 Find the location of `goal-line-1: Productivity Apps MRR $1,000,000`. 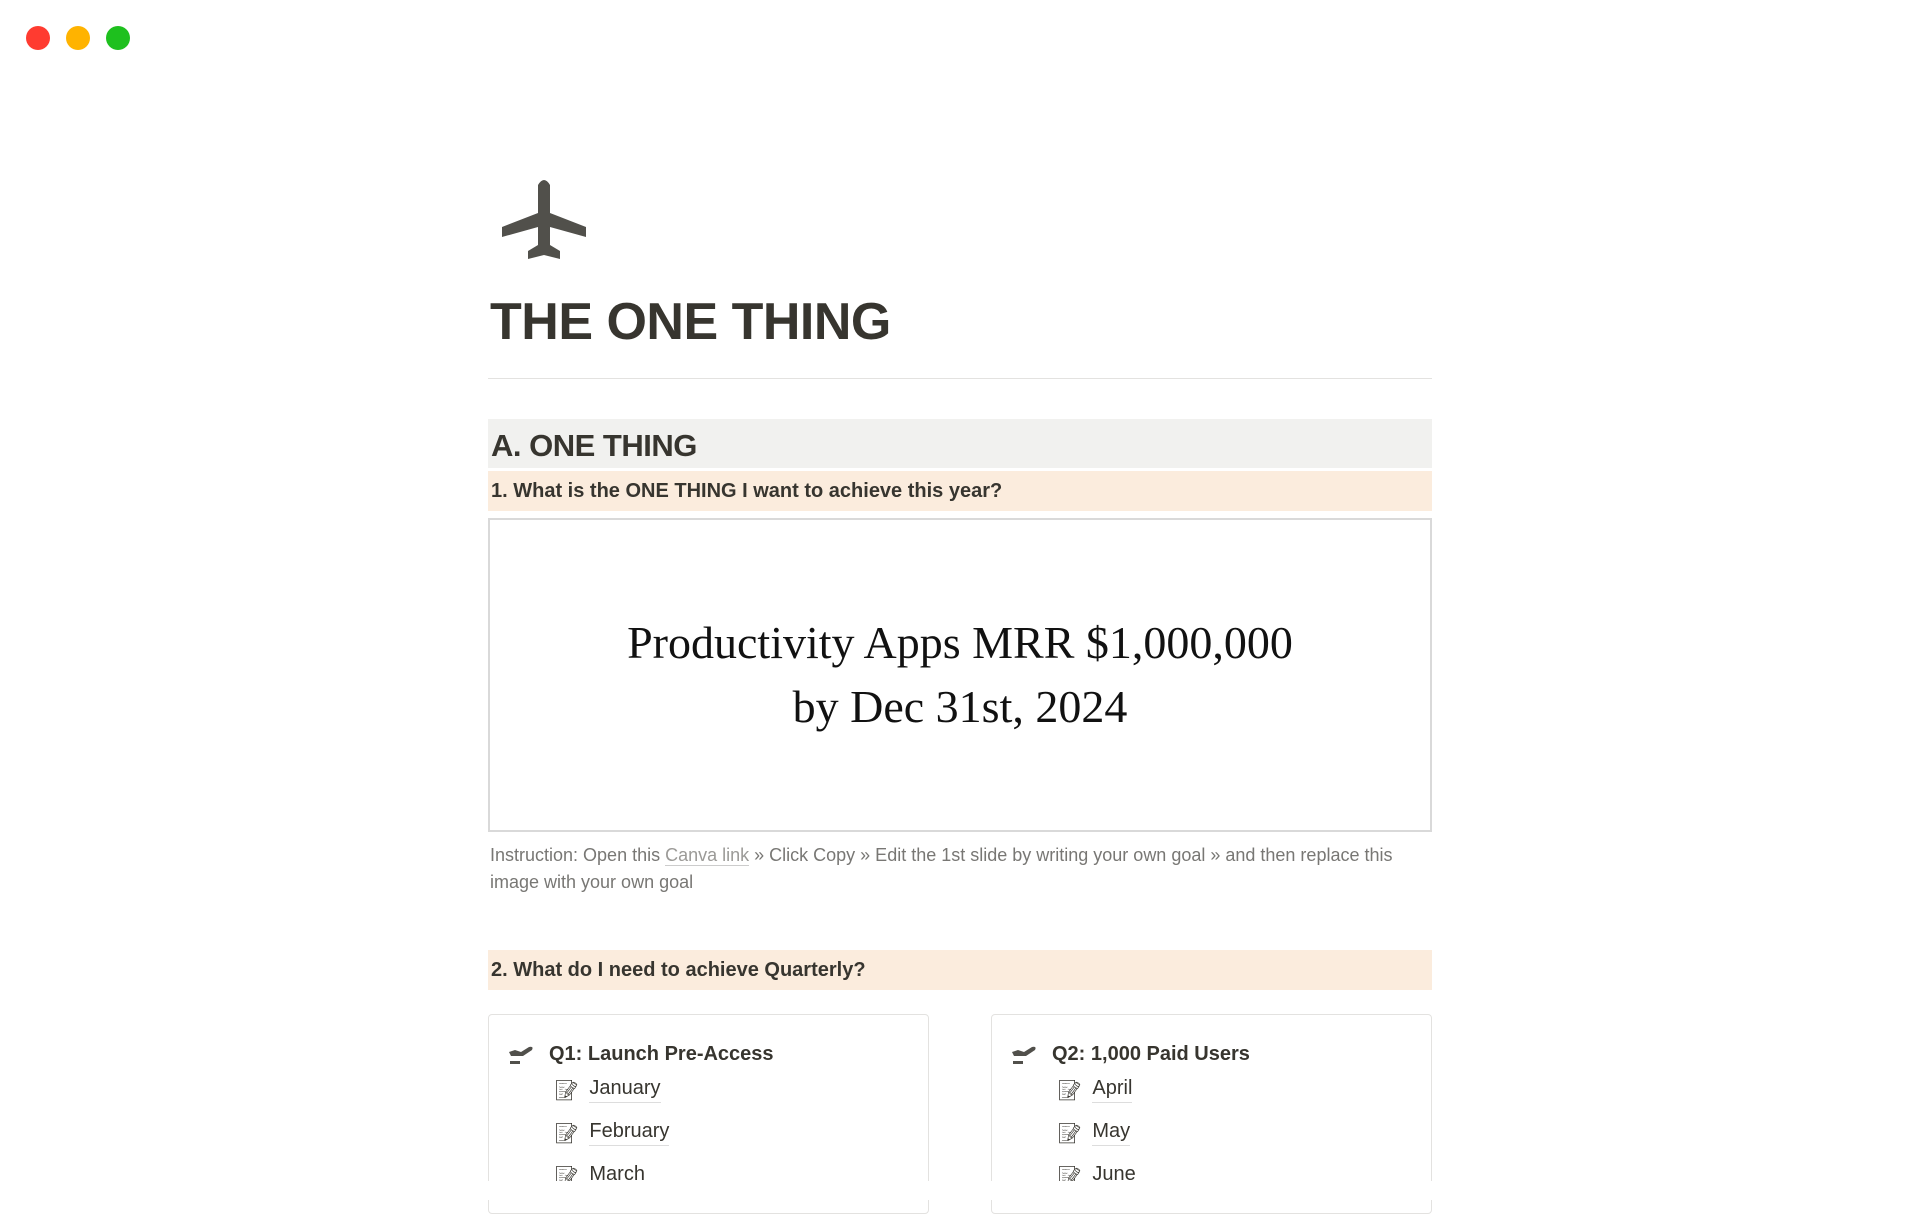

goal-line-1: Productivity Apps MRR $1,000,000 is located at coordinates (960, 642).